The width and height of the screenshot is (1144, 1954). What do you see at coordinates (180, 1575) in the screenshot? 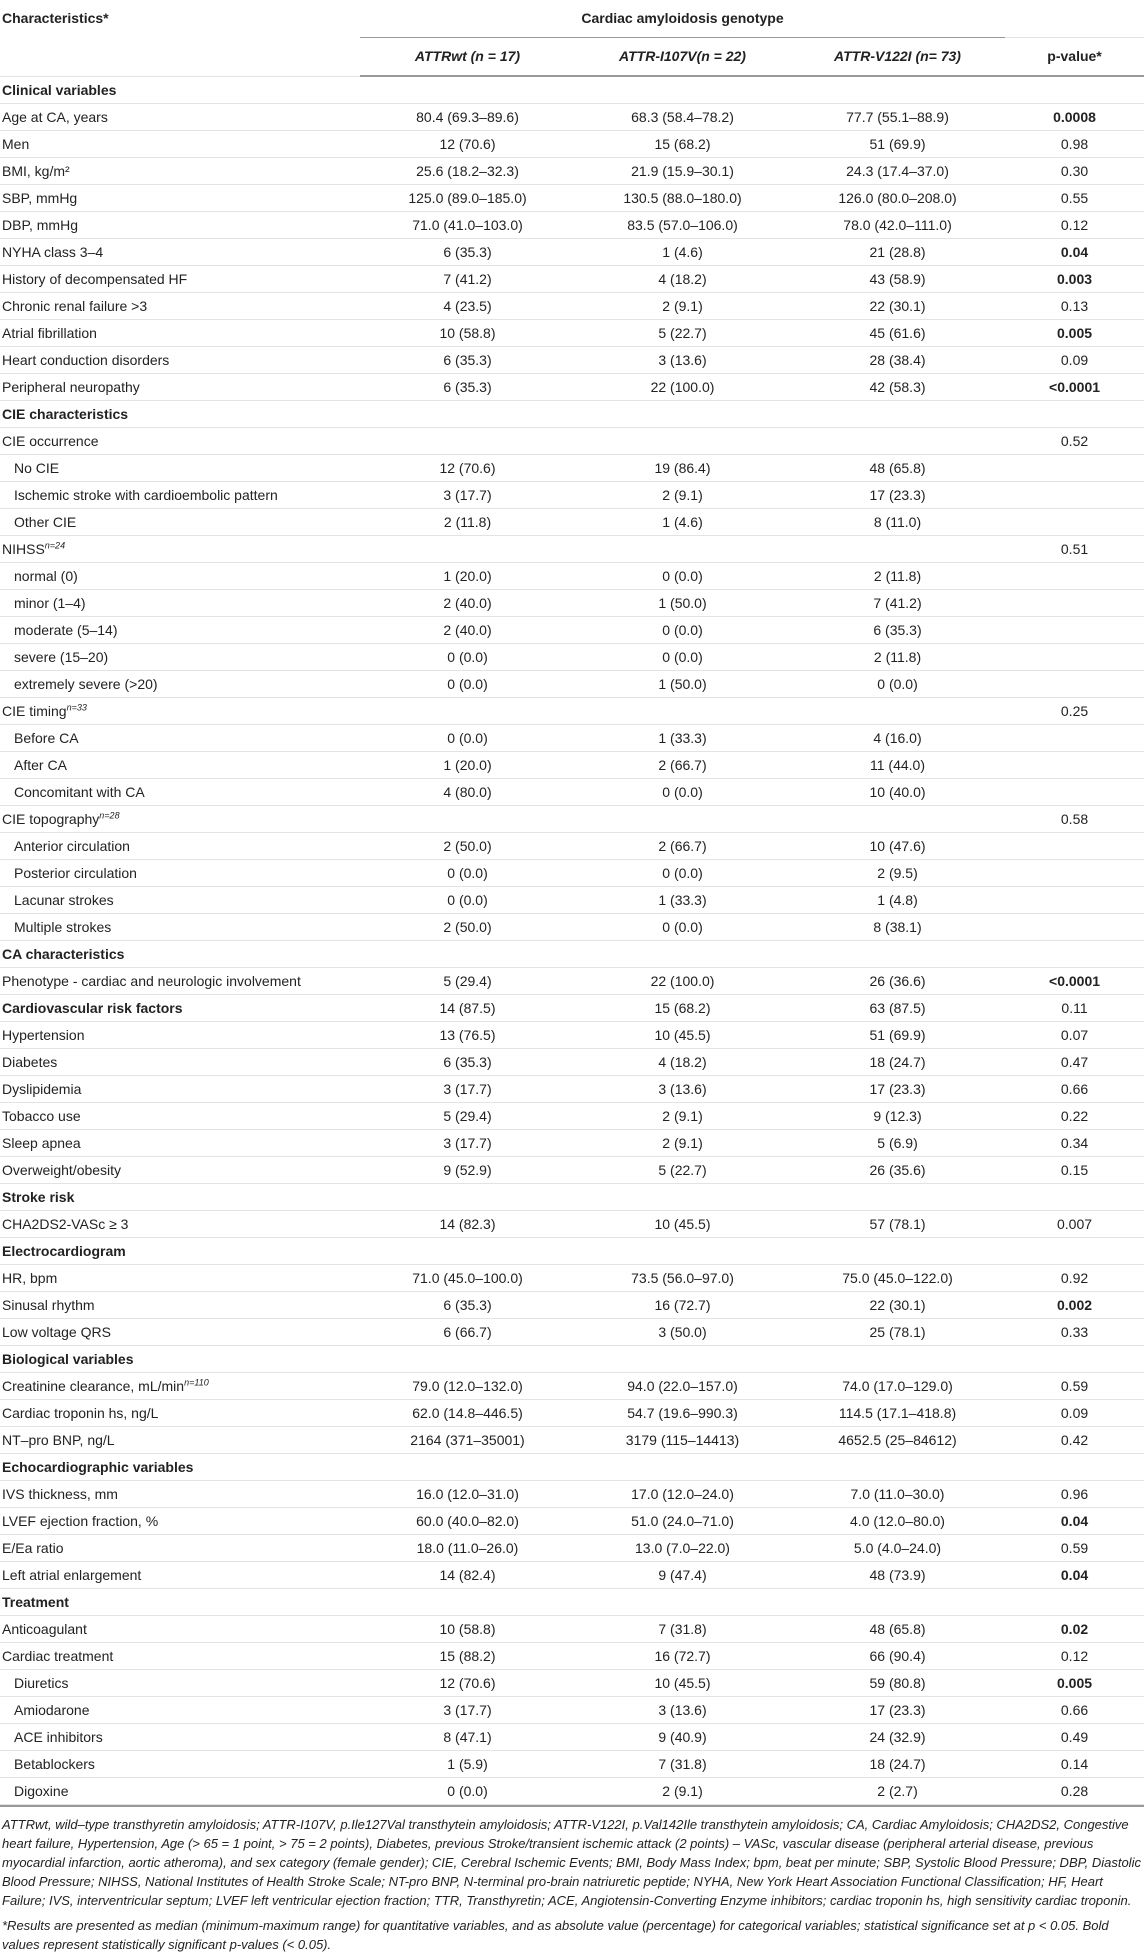
I see `row-label-cell: Left atrial enlargement` at bounding box center [180, 1575].